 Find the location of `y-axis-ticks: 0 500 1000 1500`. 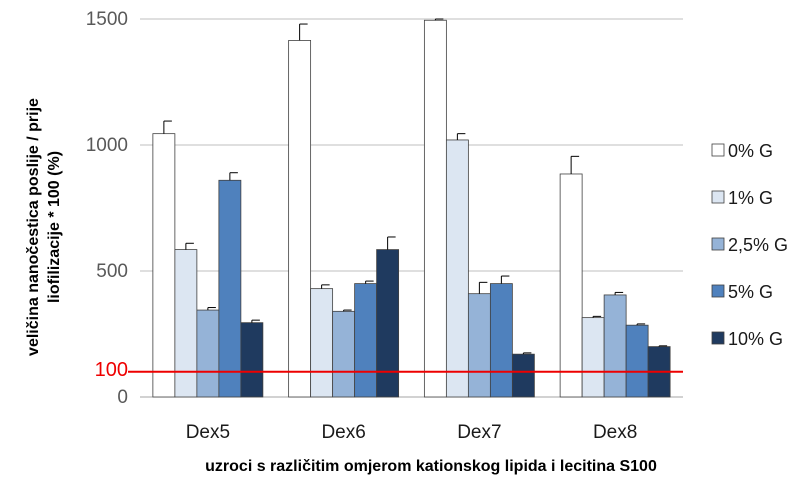

y-axis-ticks: 0 500 1000 1500 is located at coordinates (107, 208).